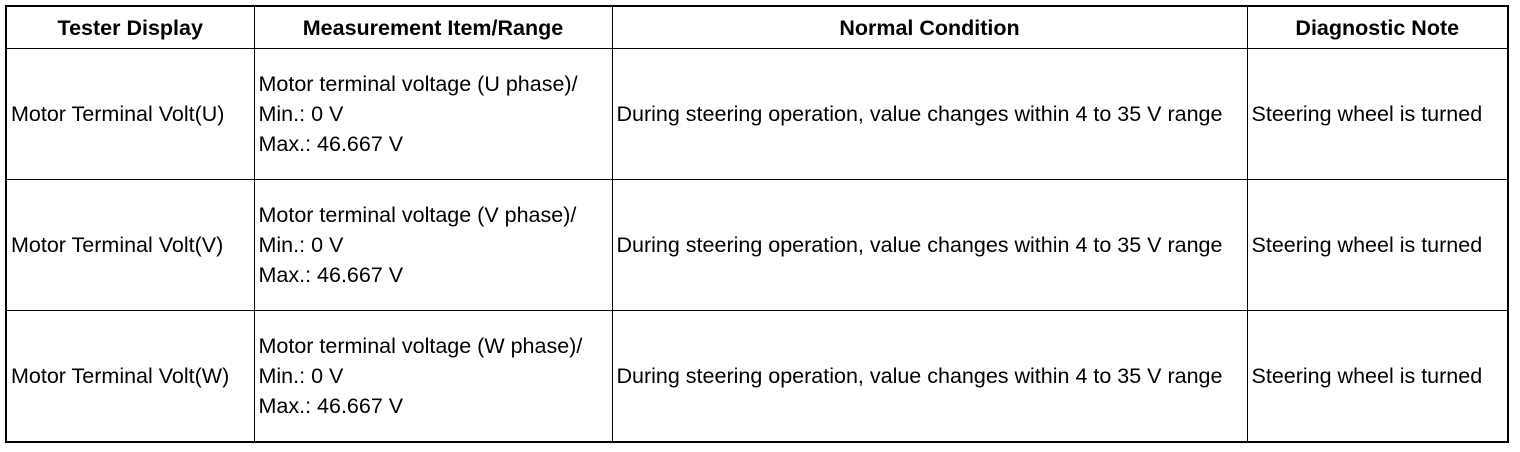  Describe the element at coordinates (418, 84) in the screenshot. I see `cell-line: Motor terminal voltage (U phase)/` at that location.